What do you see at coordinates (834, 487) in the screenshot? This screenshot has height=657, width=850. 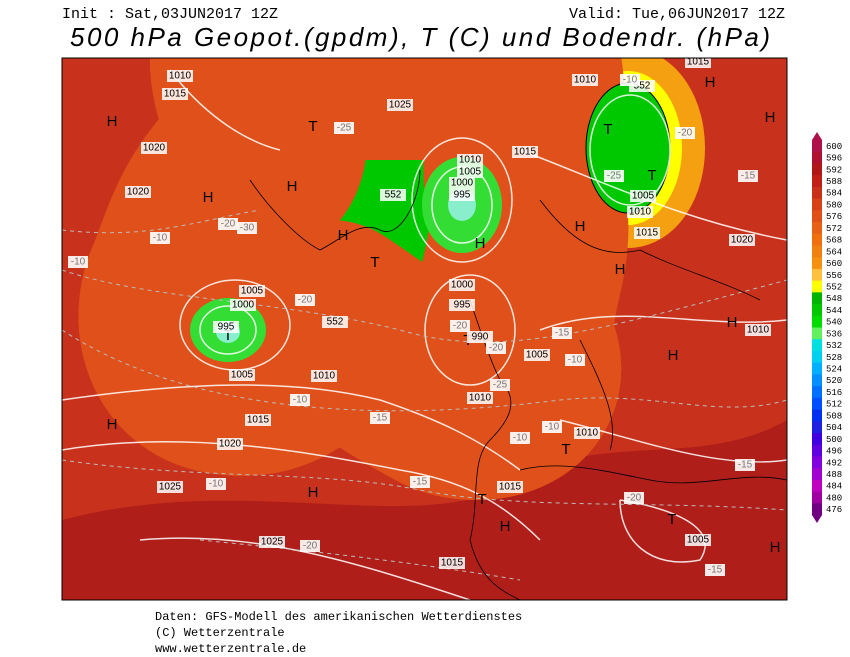 I see `colorbar-label: 484` at bounding box center [834, 487].